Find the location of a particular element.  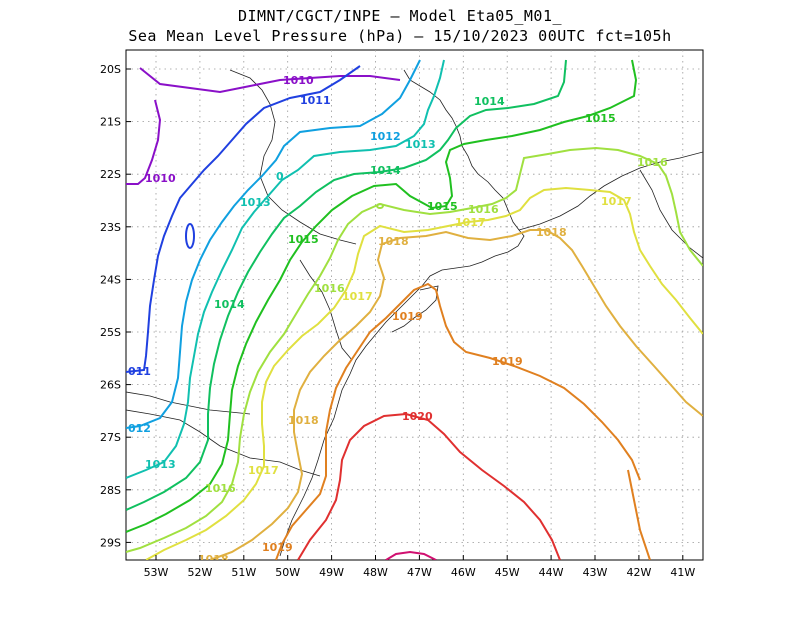

lat-tick-label: 21S is located at coordinates (110, 122).